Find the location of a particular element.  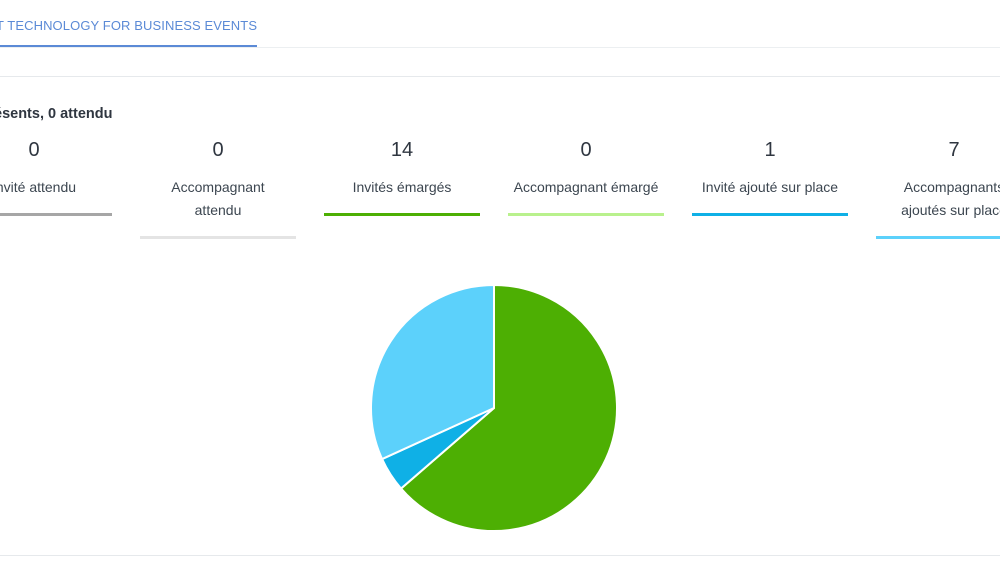

tab-event: T TECHNOLOGY FOR BUSINESS EVENTS is located at coordinates (128, 23).